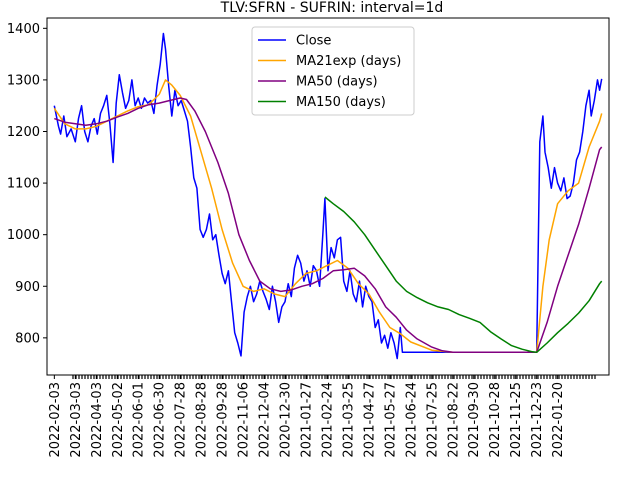 The height and width of the screenshot is (480, 640). I want to click on x-tick-label: 2022-06-30, so click(160, 420).